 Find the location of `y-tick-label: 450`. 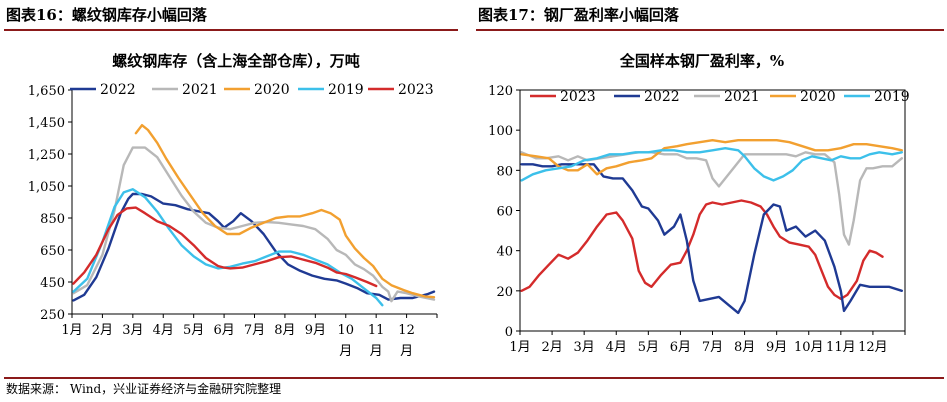

y-tick-label: 450 is located at coordinates (52, 283).